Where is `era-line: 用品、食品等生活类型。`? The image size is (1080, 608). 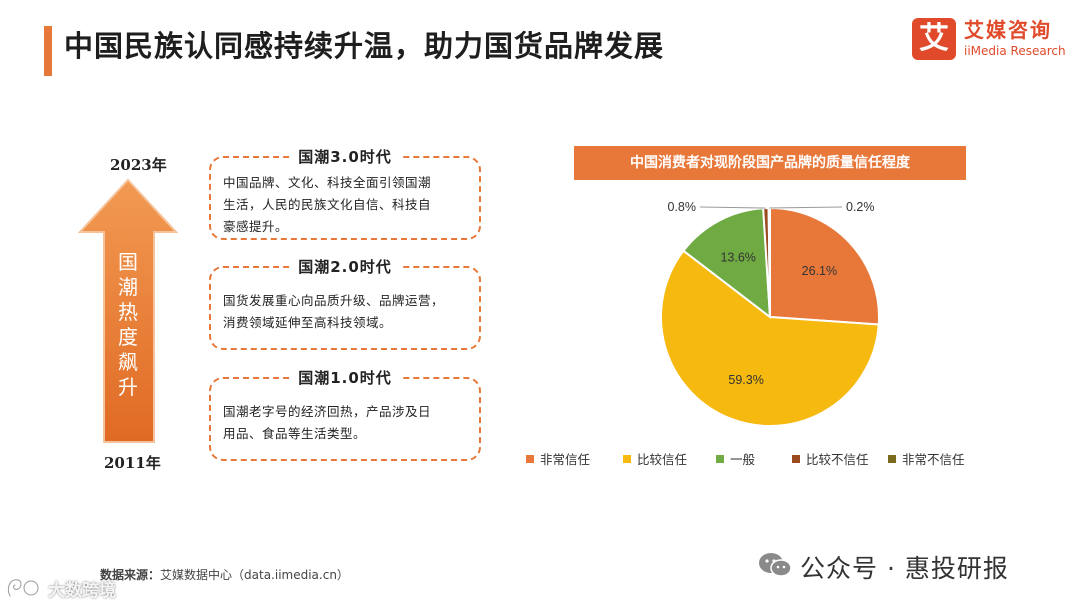
era-line: 用品、食品等生活类型。 is located at coordinates (295, 433).